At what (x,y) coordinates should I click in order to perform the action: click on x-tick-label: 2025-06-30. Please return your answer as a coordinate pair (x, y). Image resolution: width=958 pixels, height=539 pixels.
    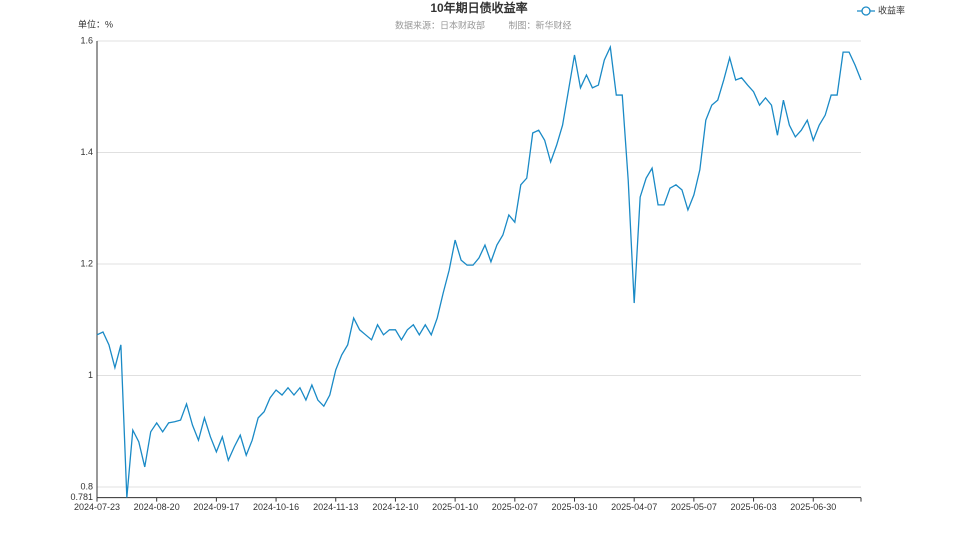
    Looking at the image, I should click on (813, 507).